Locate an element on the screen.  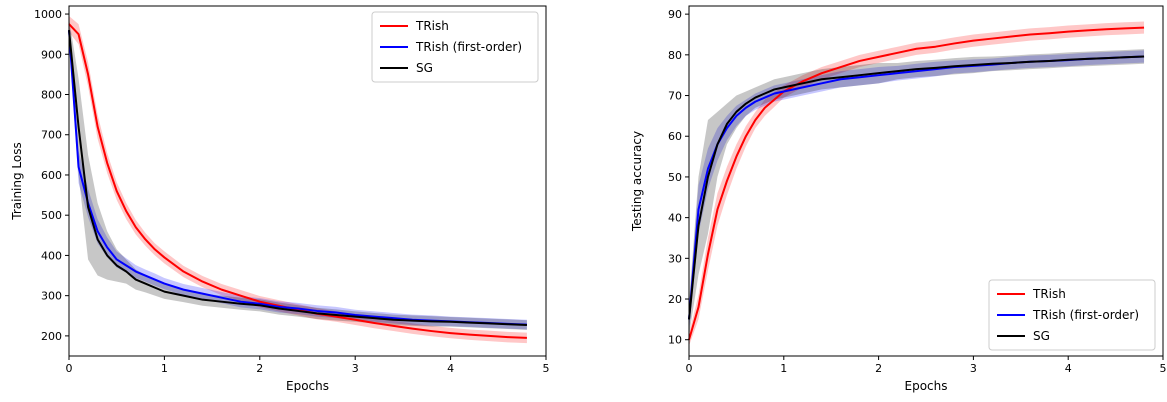
y-tick-label: 500 is located at coordinates (51, 215).